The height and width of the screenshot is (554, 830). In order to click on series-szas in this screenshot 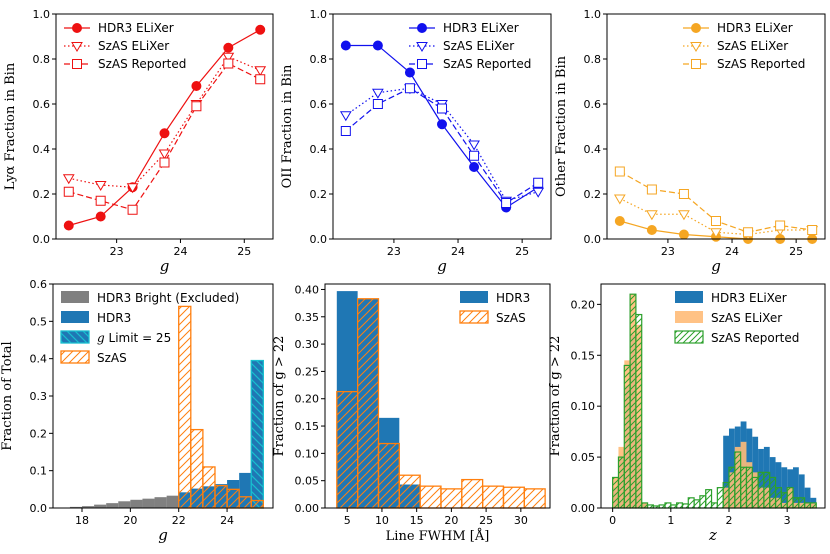, I will do `click(221, 407)`.